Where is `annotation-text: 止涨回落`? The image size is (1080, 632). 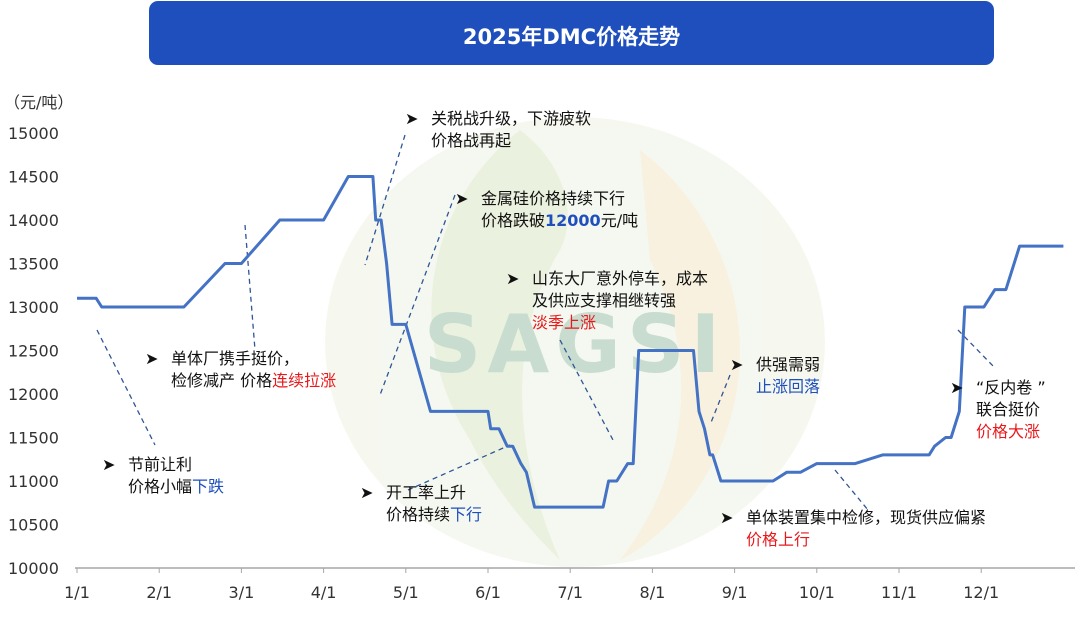 annotation-text: 止涨回落 is located at coordinates (788, 386).